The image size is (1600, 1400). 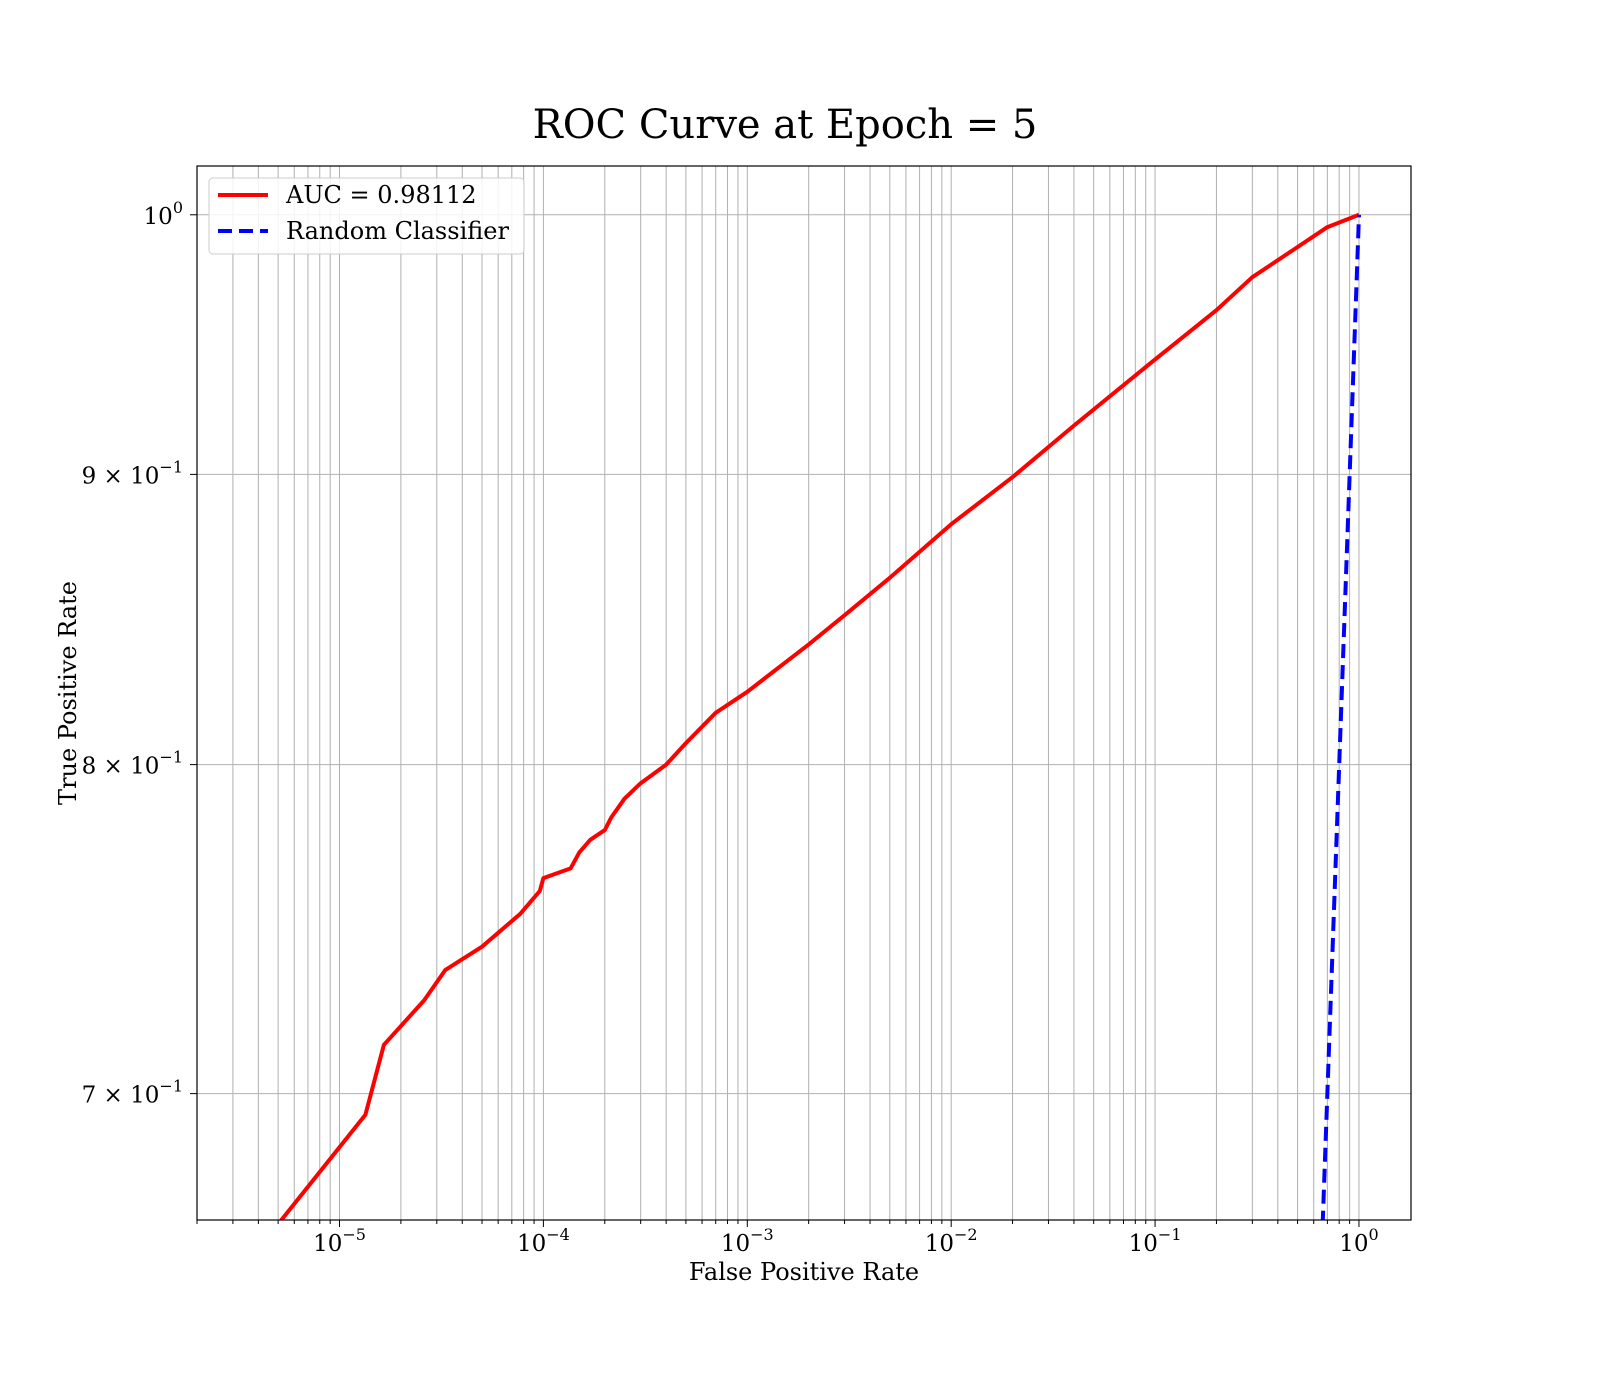 What do you see at coordinates (339, 1241) in the screenshot?
I see `x-tick-label: 10⁻⁵` at bounding box center [339, 1241].